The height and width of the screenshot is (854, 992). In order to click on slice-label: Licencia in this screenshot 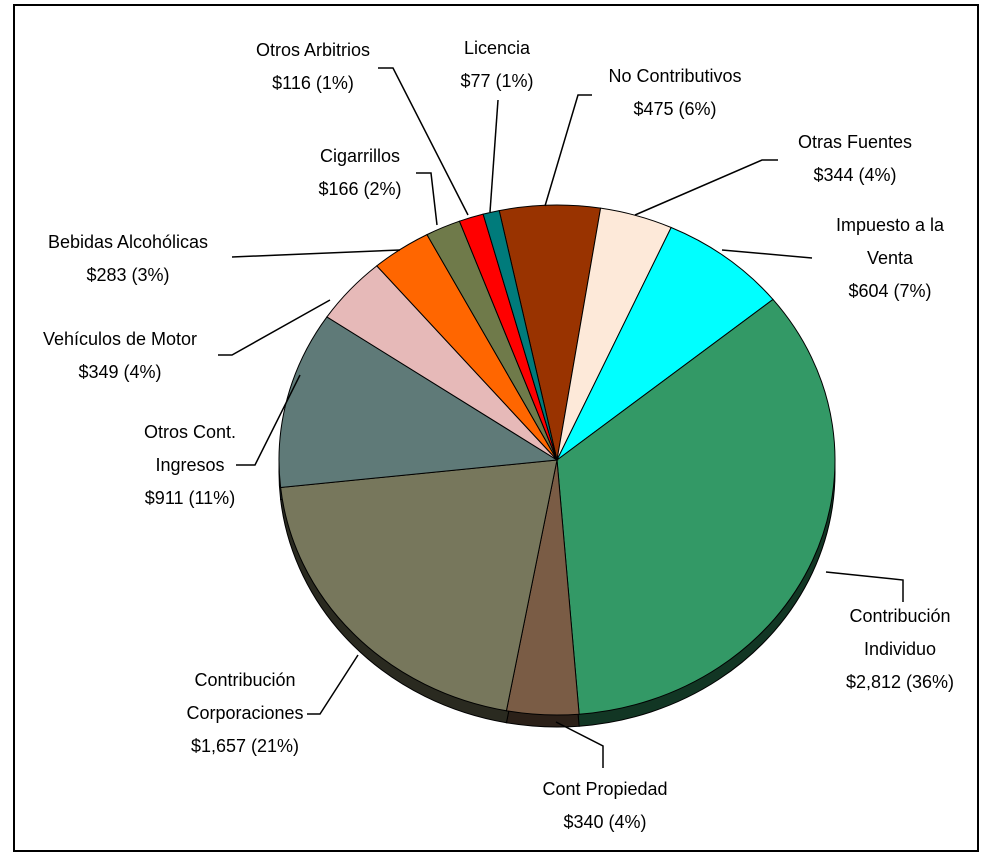, I will do `click(497, 48)`.